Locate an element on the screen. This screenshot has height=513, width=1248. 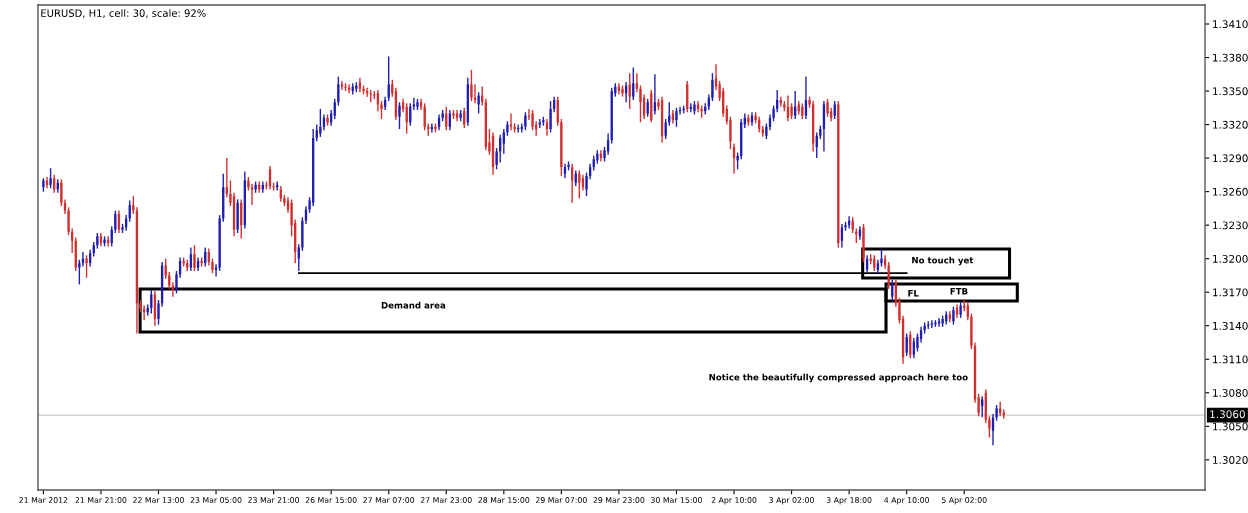
y-tick-label: 1.3260 is located at coordinates (1230, 191).